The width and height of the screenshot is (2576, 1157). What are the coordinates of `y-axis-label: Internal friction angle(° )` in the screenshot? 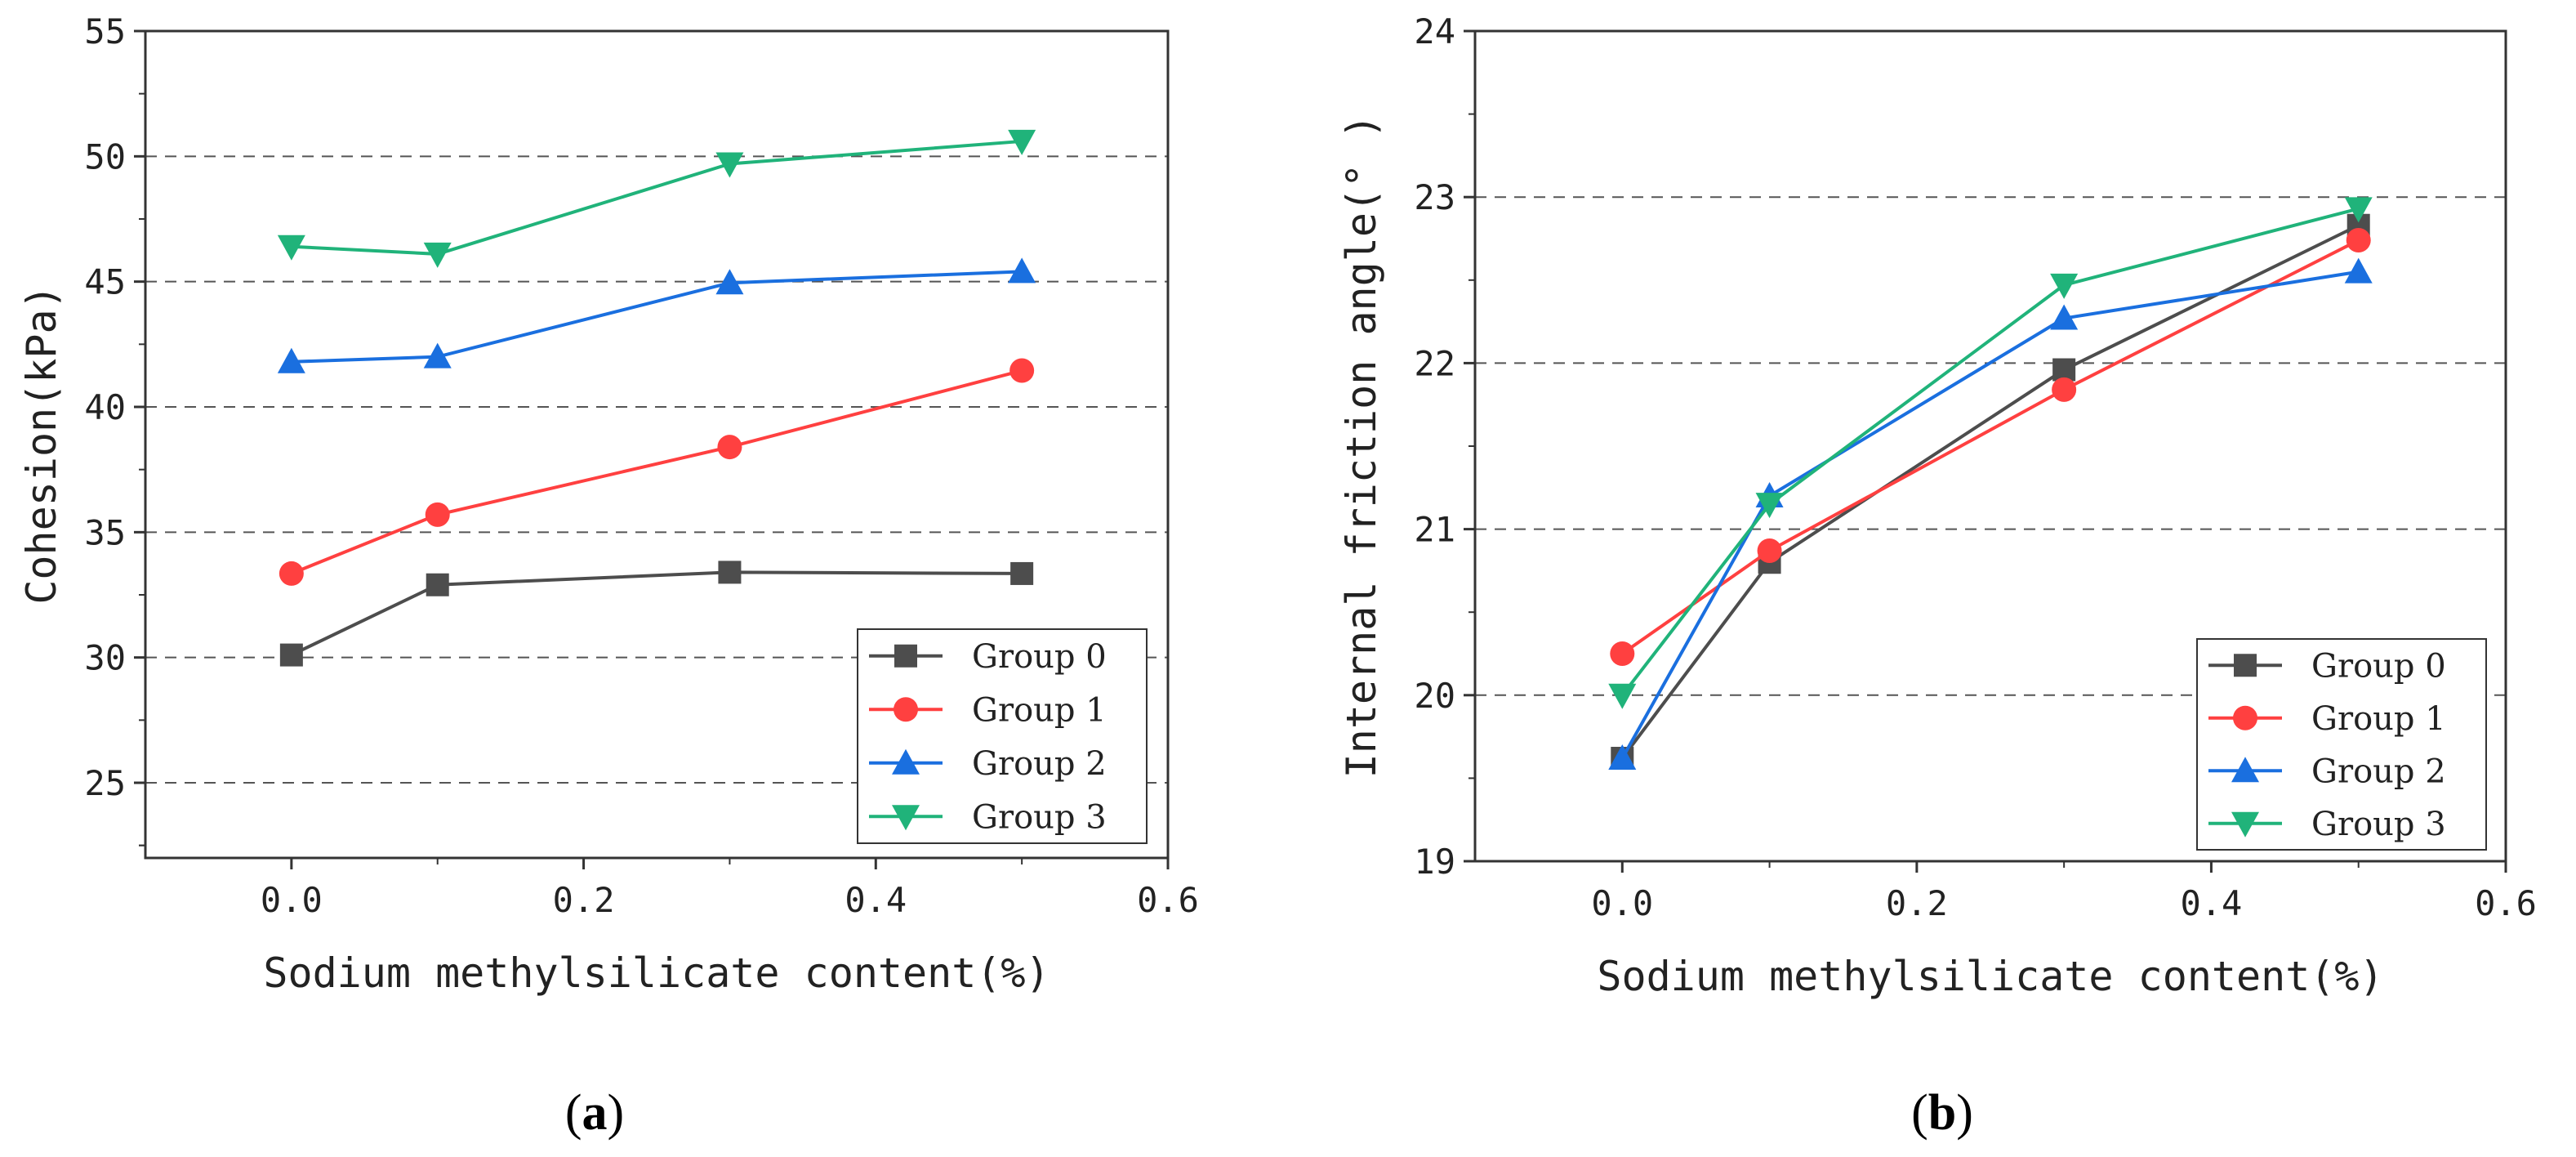 It's located at (1361, 446).